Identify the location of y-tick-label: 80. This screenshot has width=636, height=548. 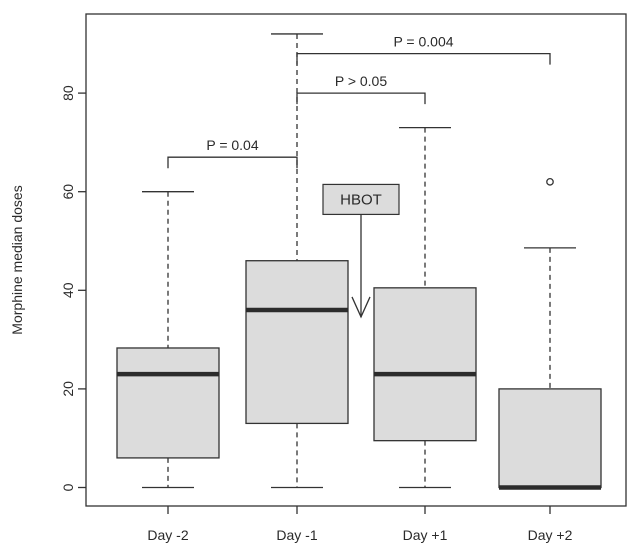
(68, 93).